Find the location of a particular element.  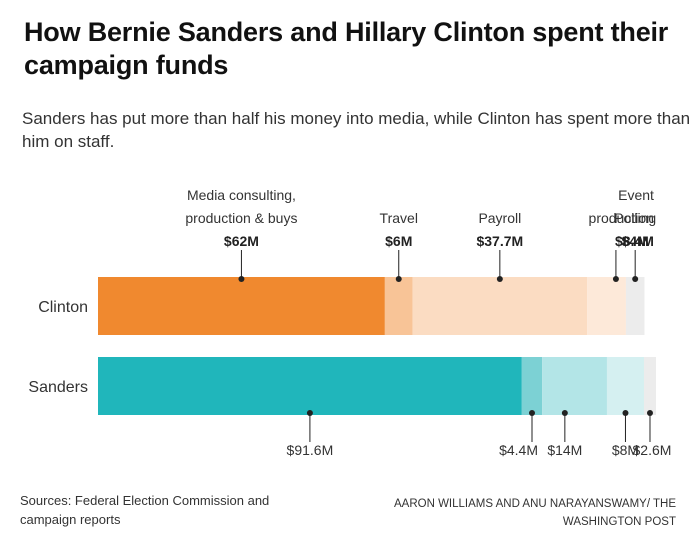

clinton-value-label: $37.7M is located at coordinates (499, 241).